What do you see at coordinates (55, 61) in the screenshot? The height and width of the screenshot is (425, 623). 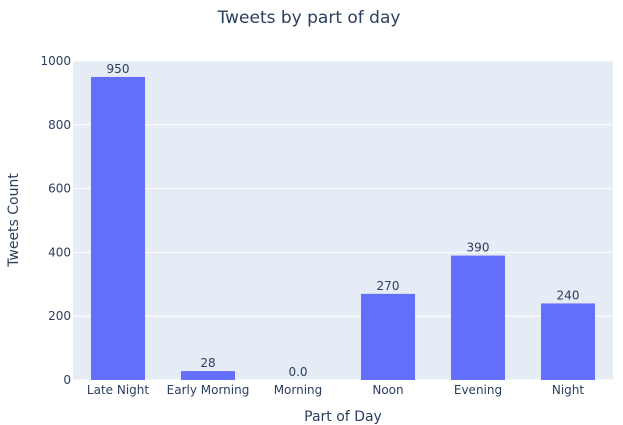 I see `y-tick-label: 1000` at bounding box center [55, 61].